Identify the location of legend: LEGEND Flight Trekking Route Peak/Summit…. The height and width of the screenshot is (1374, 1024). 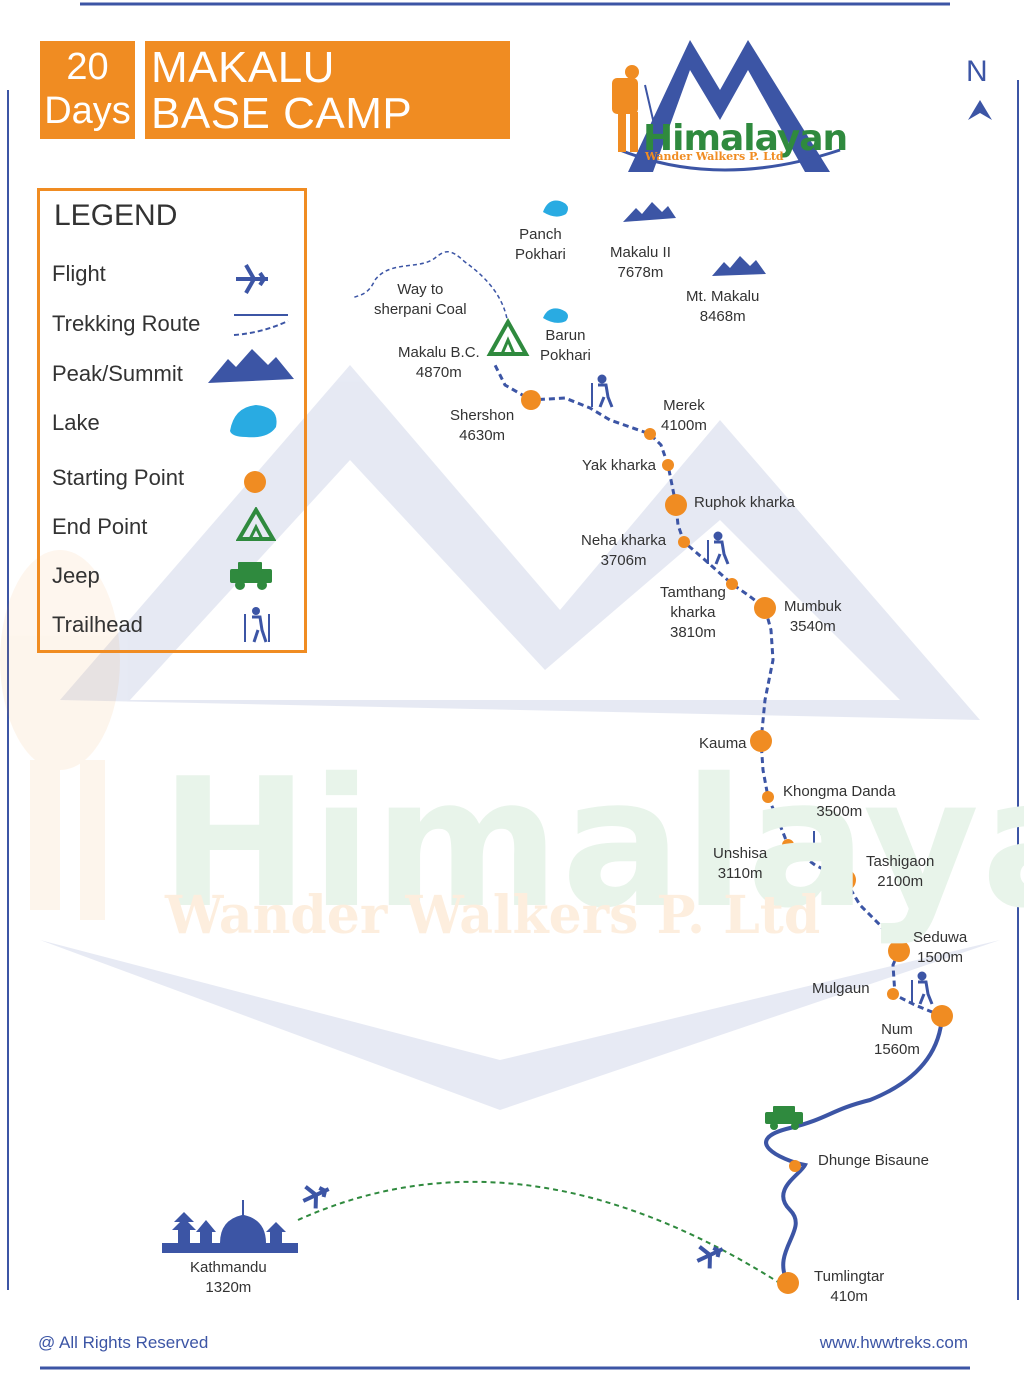
(172, 420).